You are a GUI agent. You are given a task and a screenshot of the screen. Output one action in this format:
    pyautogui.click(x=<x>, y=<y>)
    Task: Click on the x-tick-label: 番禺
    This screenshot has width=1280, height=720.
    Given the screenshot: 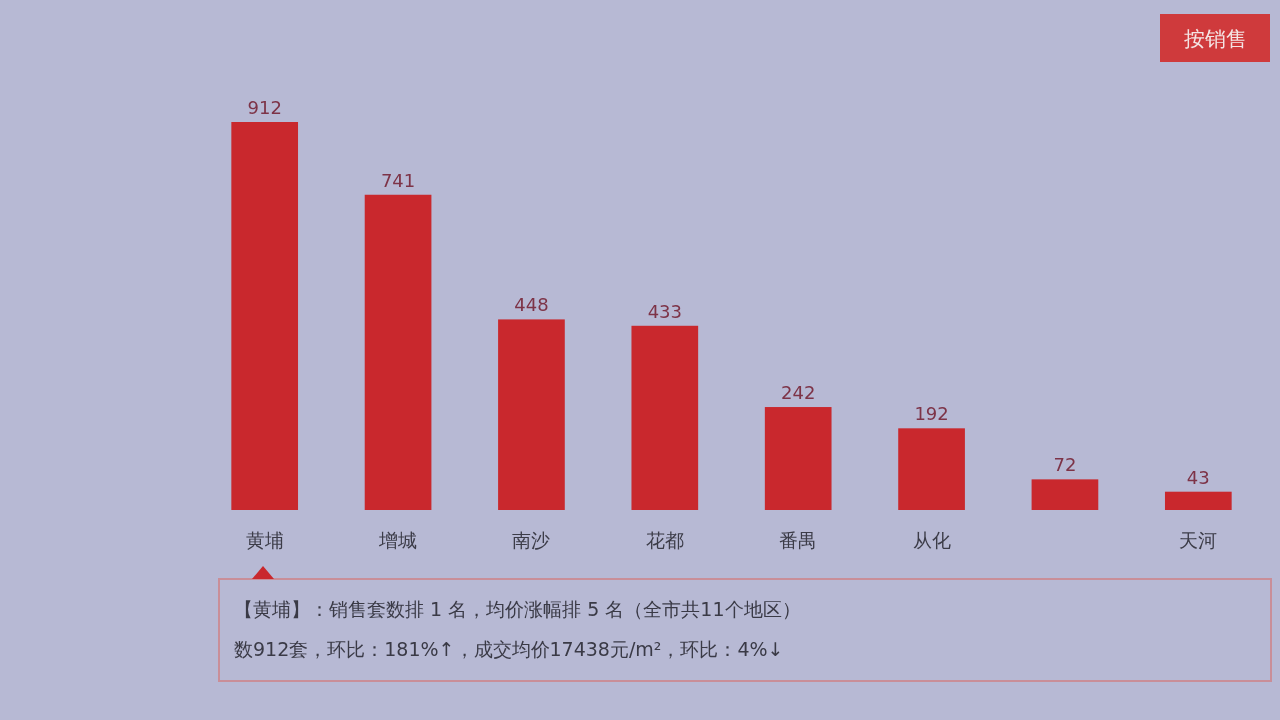 What is the action you would take?
    pyautogui.click(x=798, y=540)
    